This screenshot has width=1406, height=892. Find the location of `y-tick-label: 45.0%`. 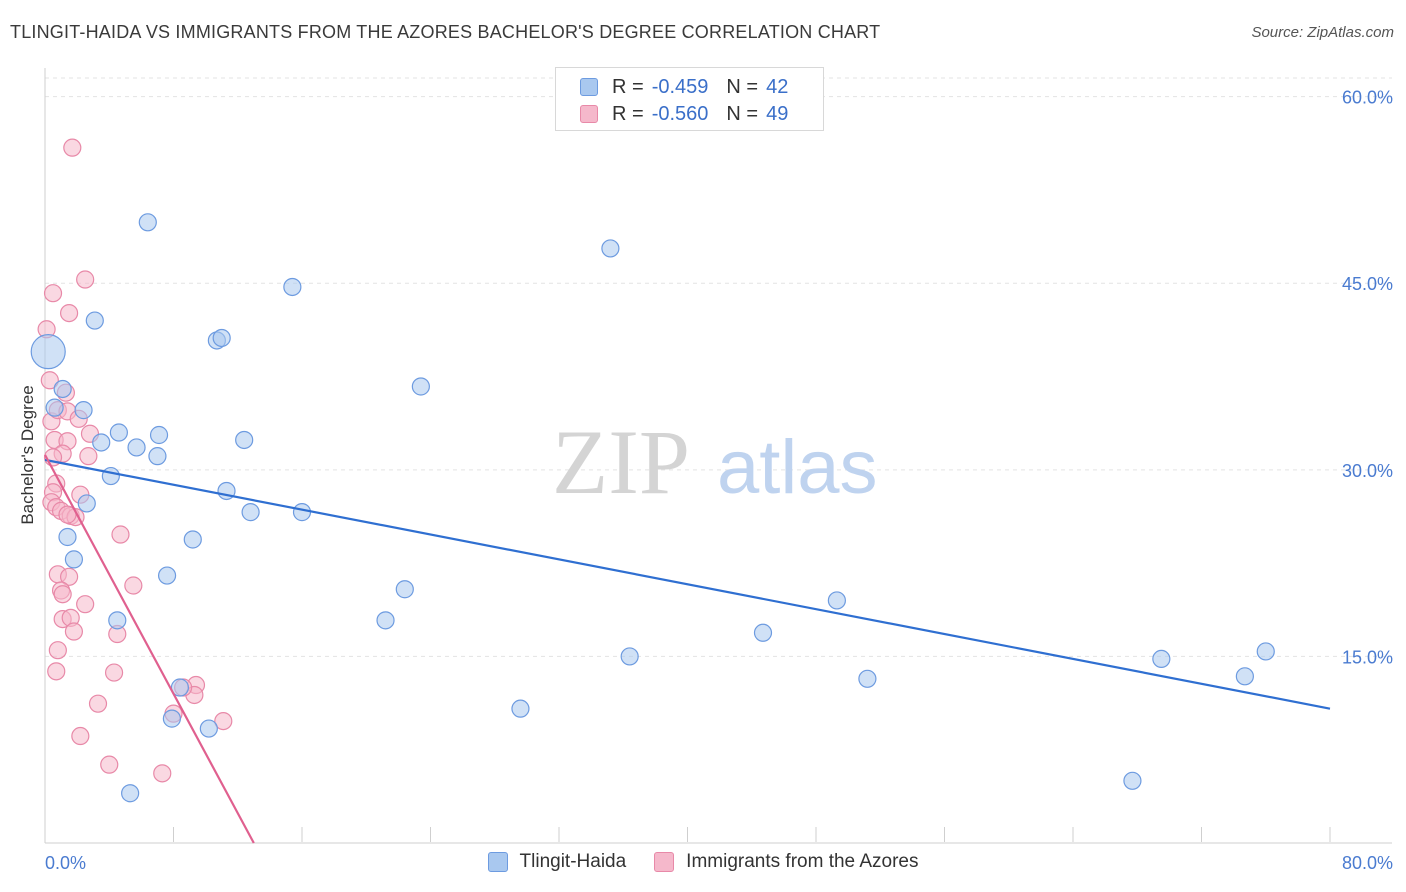

y-tick-label: 45.0% is located at coordinates (1367, 284).